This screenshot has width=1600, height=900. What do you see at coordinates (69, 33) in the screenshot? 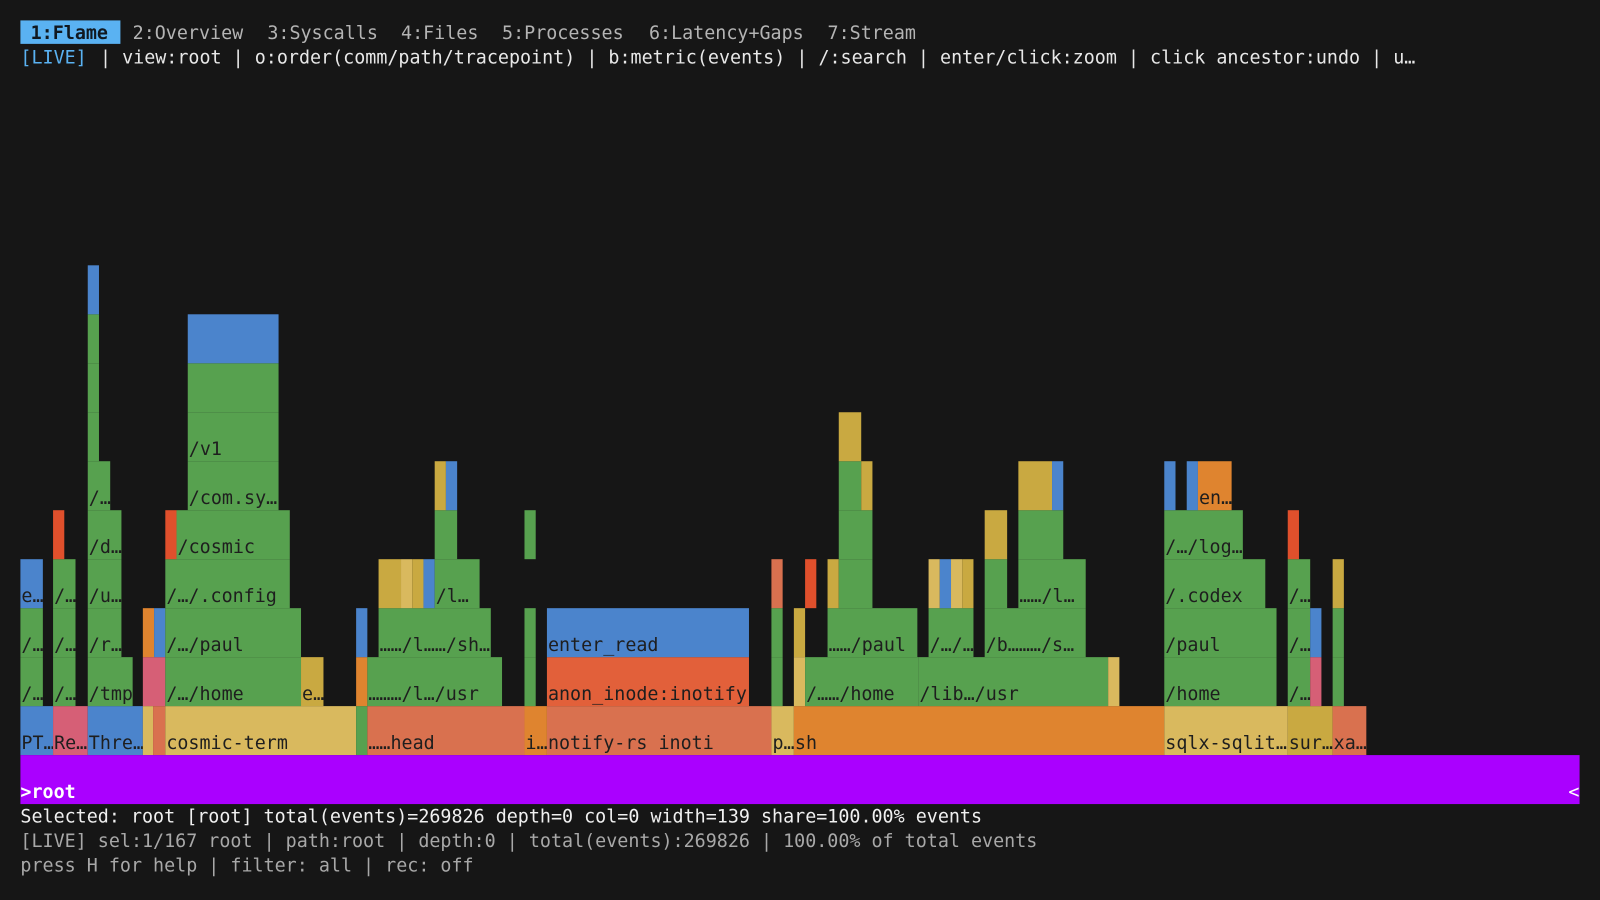
I see `tab: 1:Flame` at bounding box center [69, 33].